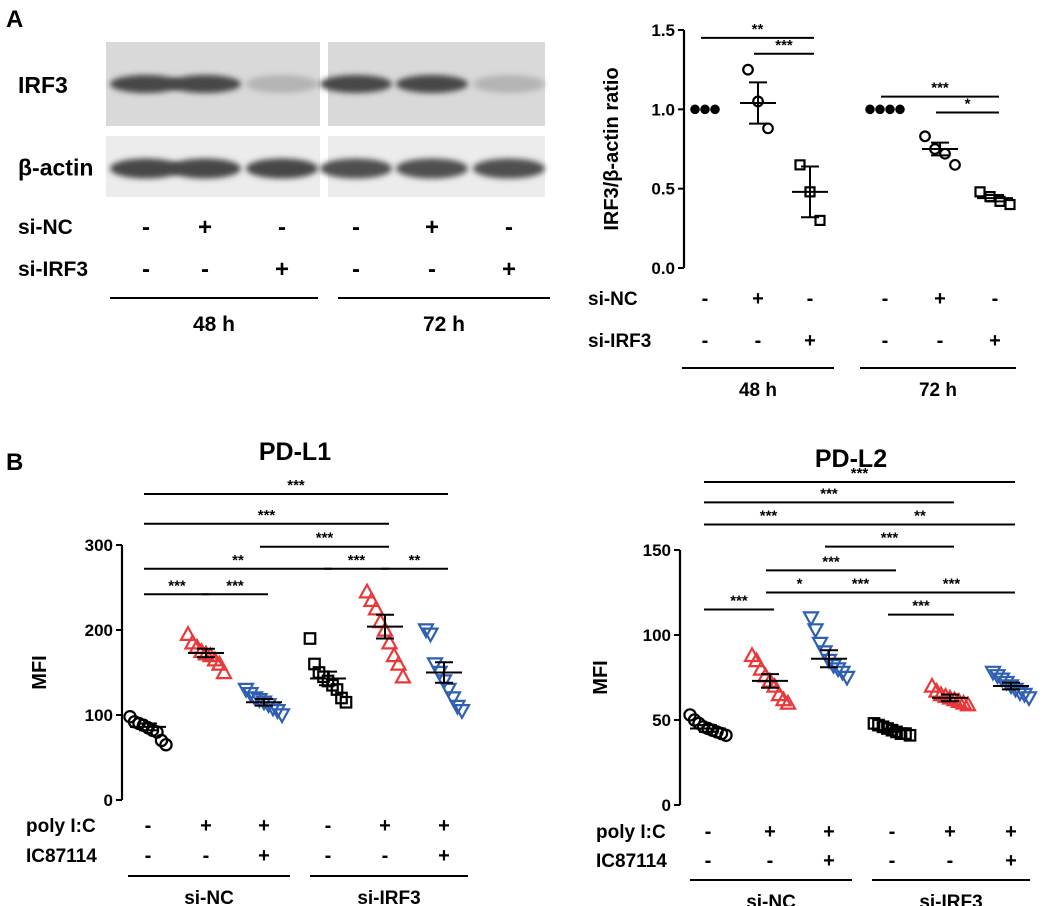 This screenshot has height=906, width=1054. Describe the element at coordinates (53, 269) in the screenshot. I see `blot-treatment-label: si-IRF3` at that location.